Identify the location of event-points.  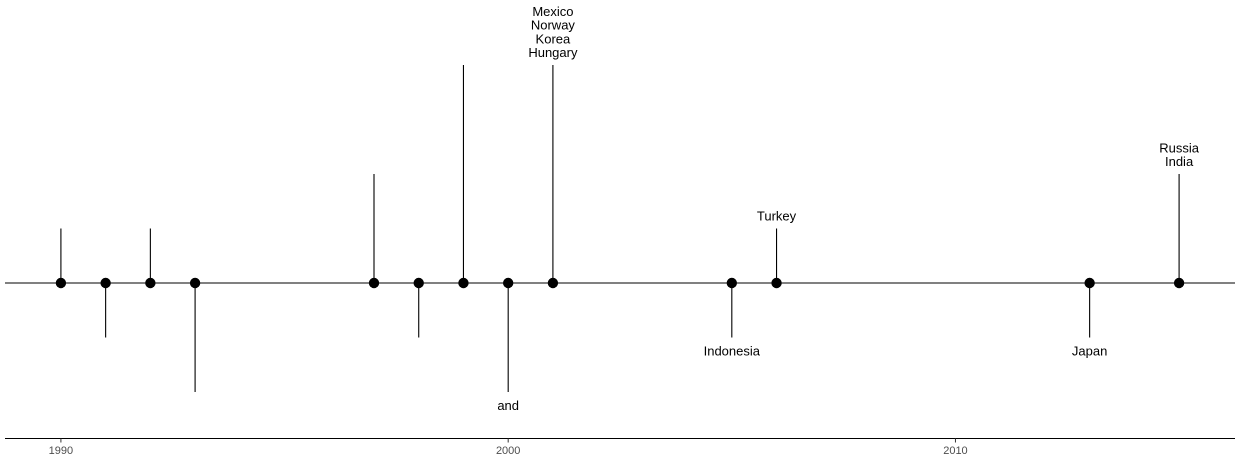
(620, 283).